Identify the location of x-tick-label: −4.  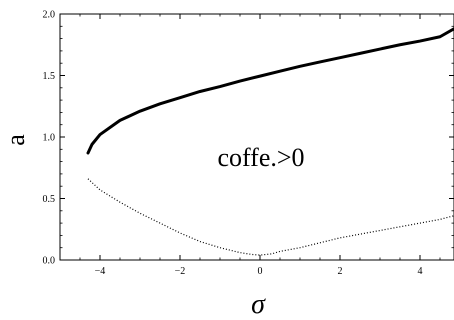
(100, 271).